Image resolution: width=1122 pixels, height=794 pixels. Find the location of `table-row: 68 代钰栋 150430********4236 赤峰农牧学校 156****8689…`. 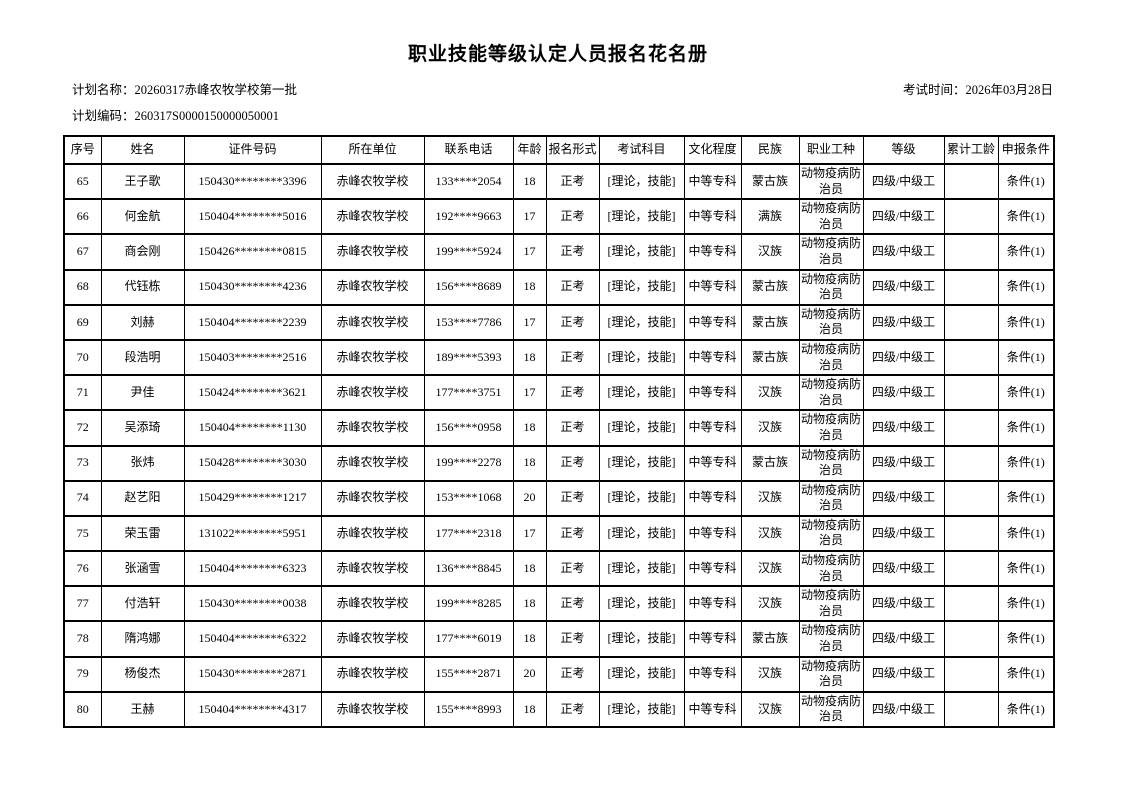

table-row: 68 代钰栋 150430********4236 赤峰农牧学校 156****8689… is located at coordinates (559, 287).